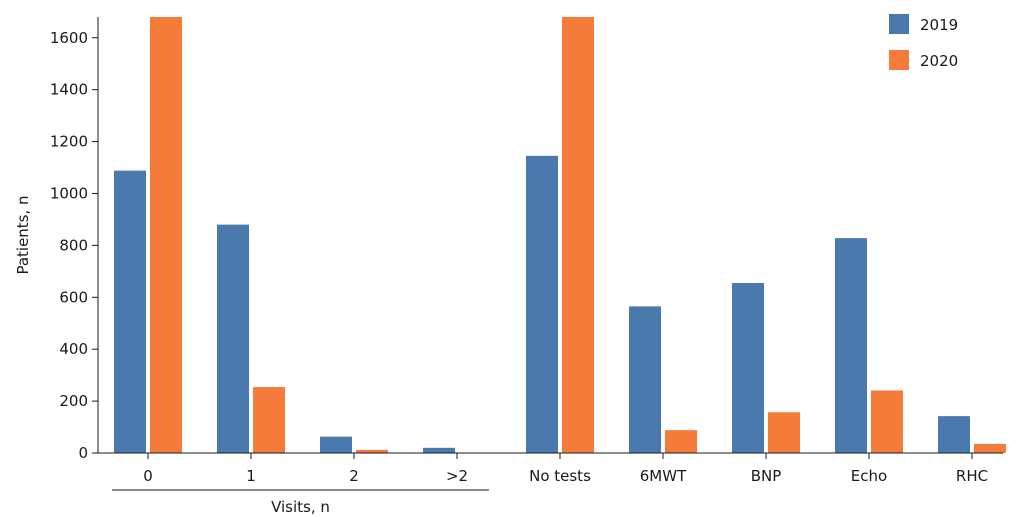  Describe the element at coordinates (542, 304) in the screenshot. I see `bar-2019-no-tests` at that location.